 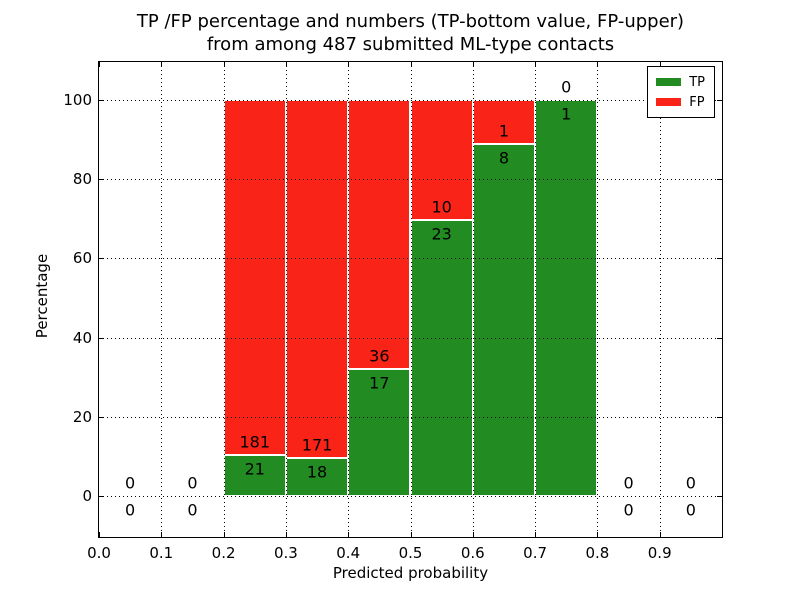 What do you see at coordinates (690, 483) in the screenshot?
I see `bar-count-fp-0.9: 0` at bounding box center [690, 483].